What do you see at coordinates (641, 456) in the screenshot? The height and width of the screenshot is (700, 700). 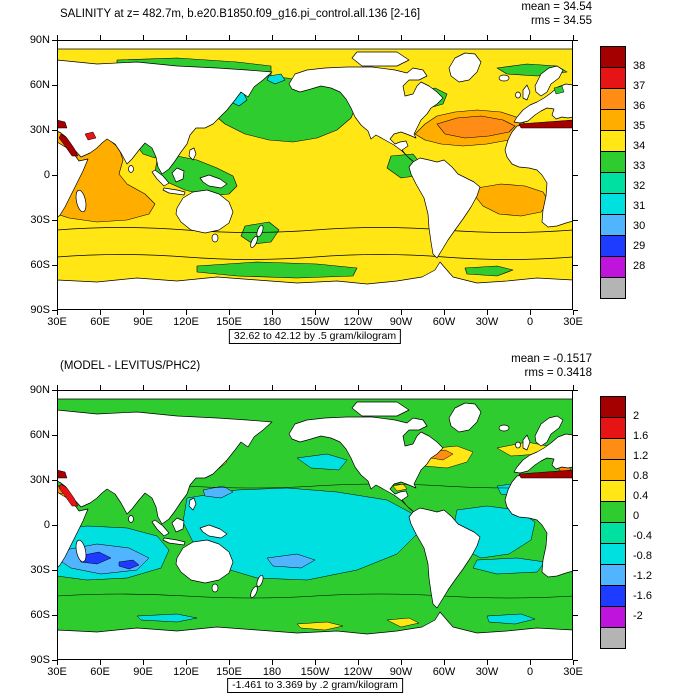 I see `colorbar-label: 1.2` at bounding box center [641, 456].